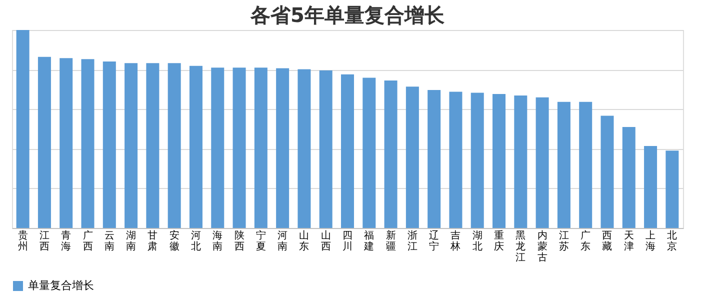 This screenshot has height=295, width=701. Describe the element at coordinates (563, 241) in the screenshot. I see `x-tick-label: 江苏` at that location.